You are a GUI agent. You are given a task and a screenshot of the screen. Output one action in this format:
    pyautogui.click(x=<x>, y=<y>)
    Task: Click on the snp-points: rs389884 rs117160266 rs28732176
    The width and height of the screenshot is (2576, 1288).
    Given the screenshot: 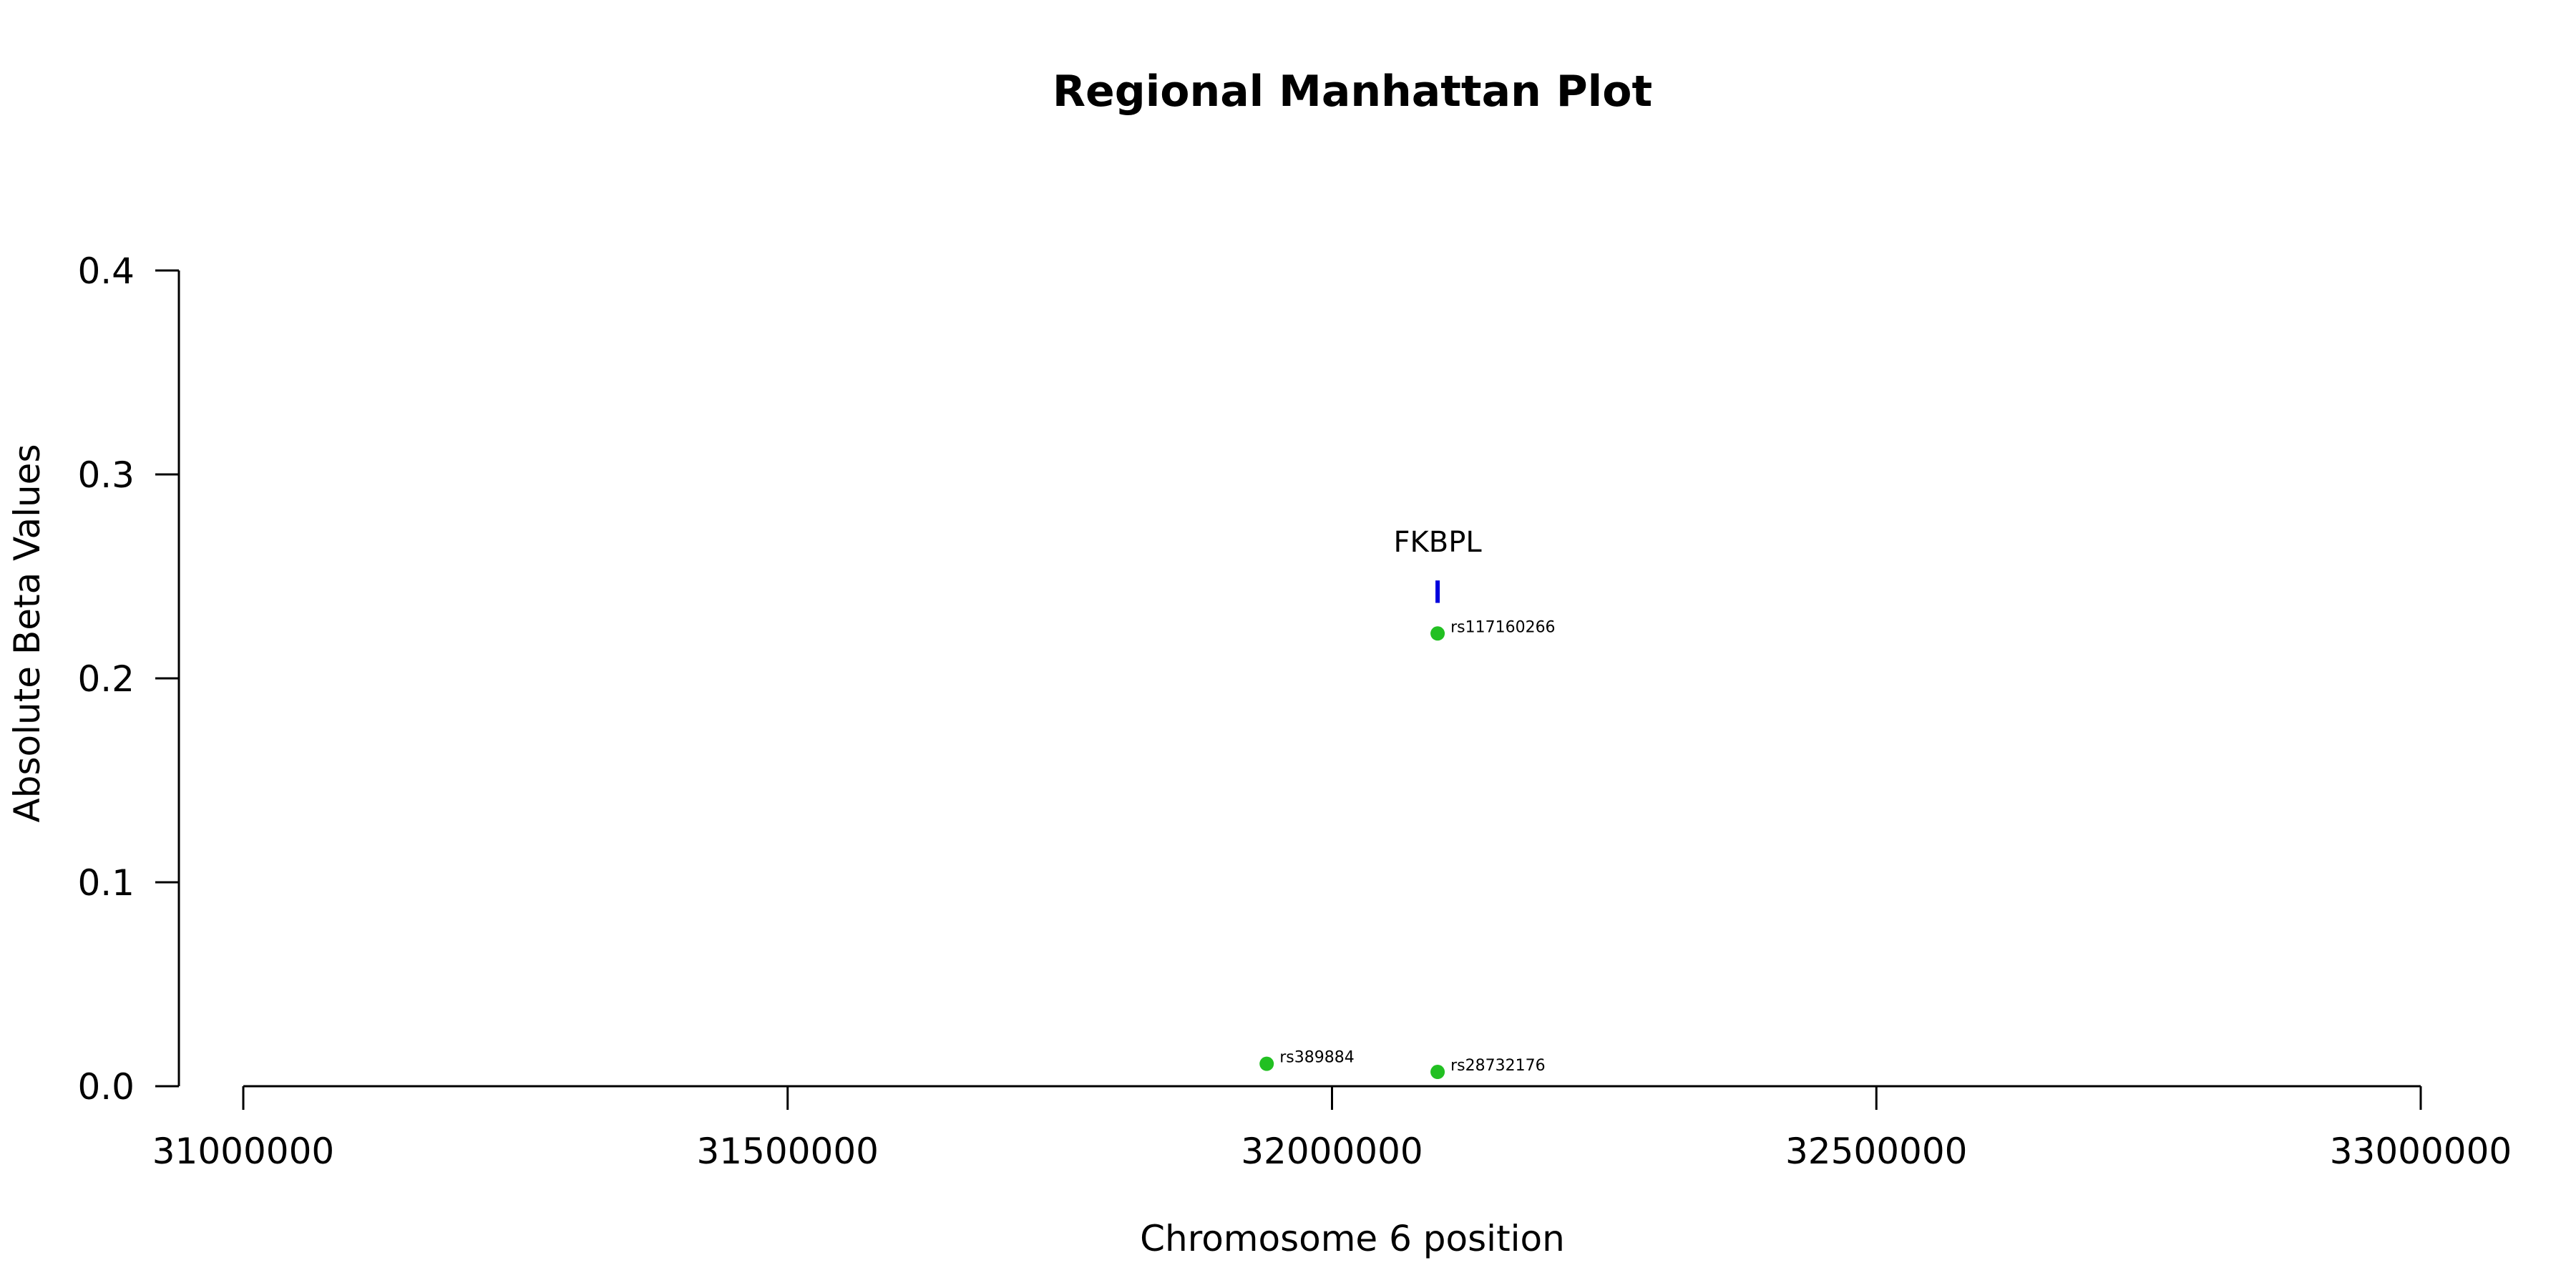 What is the action you would take?
    pyautogui.click(x=1407, y=849)
    